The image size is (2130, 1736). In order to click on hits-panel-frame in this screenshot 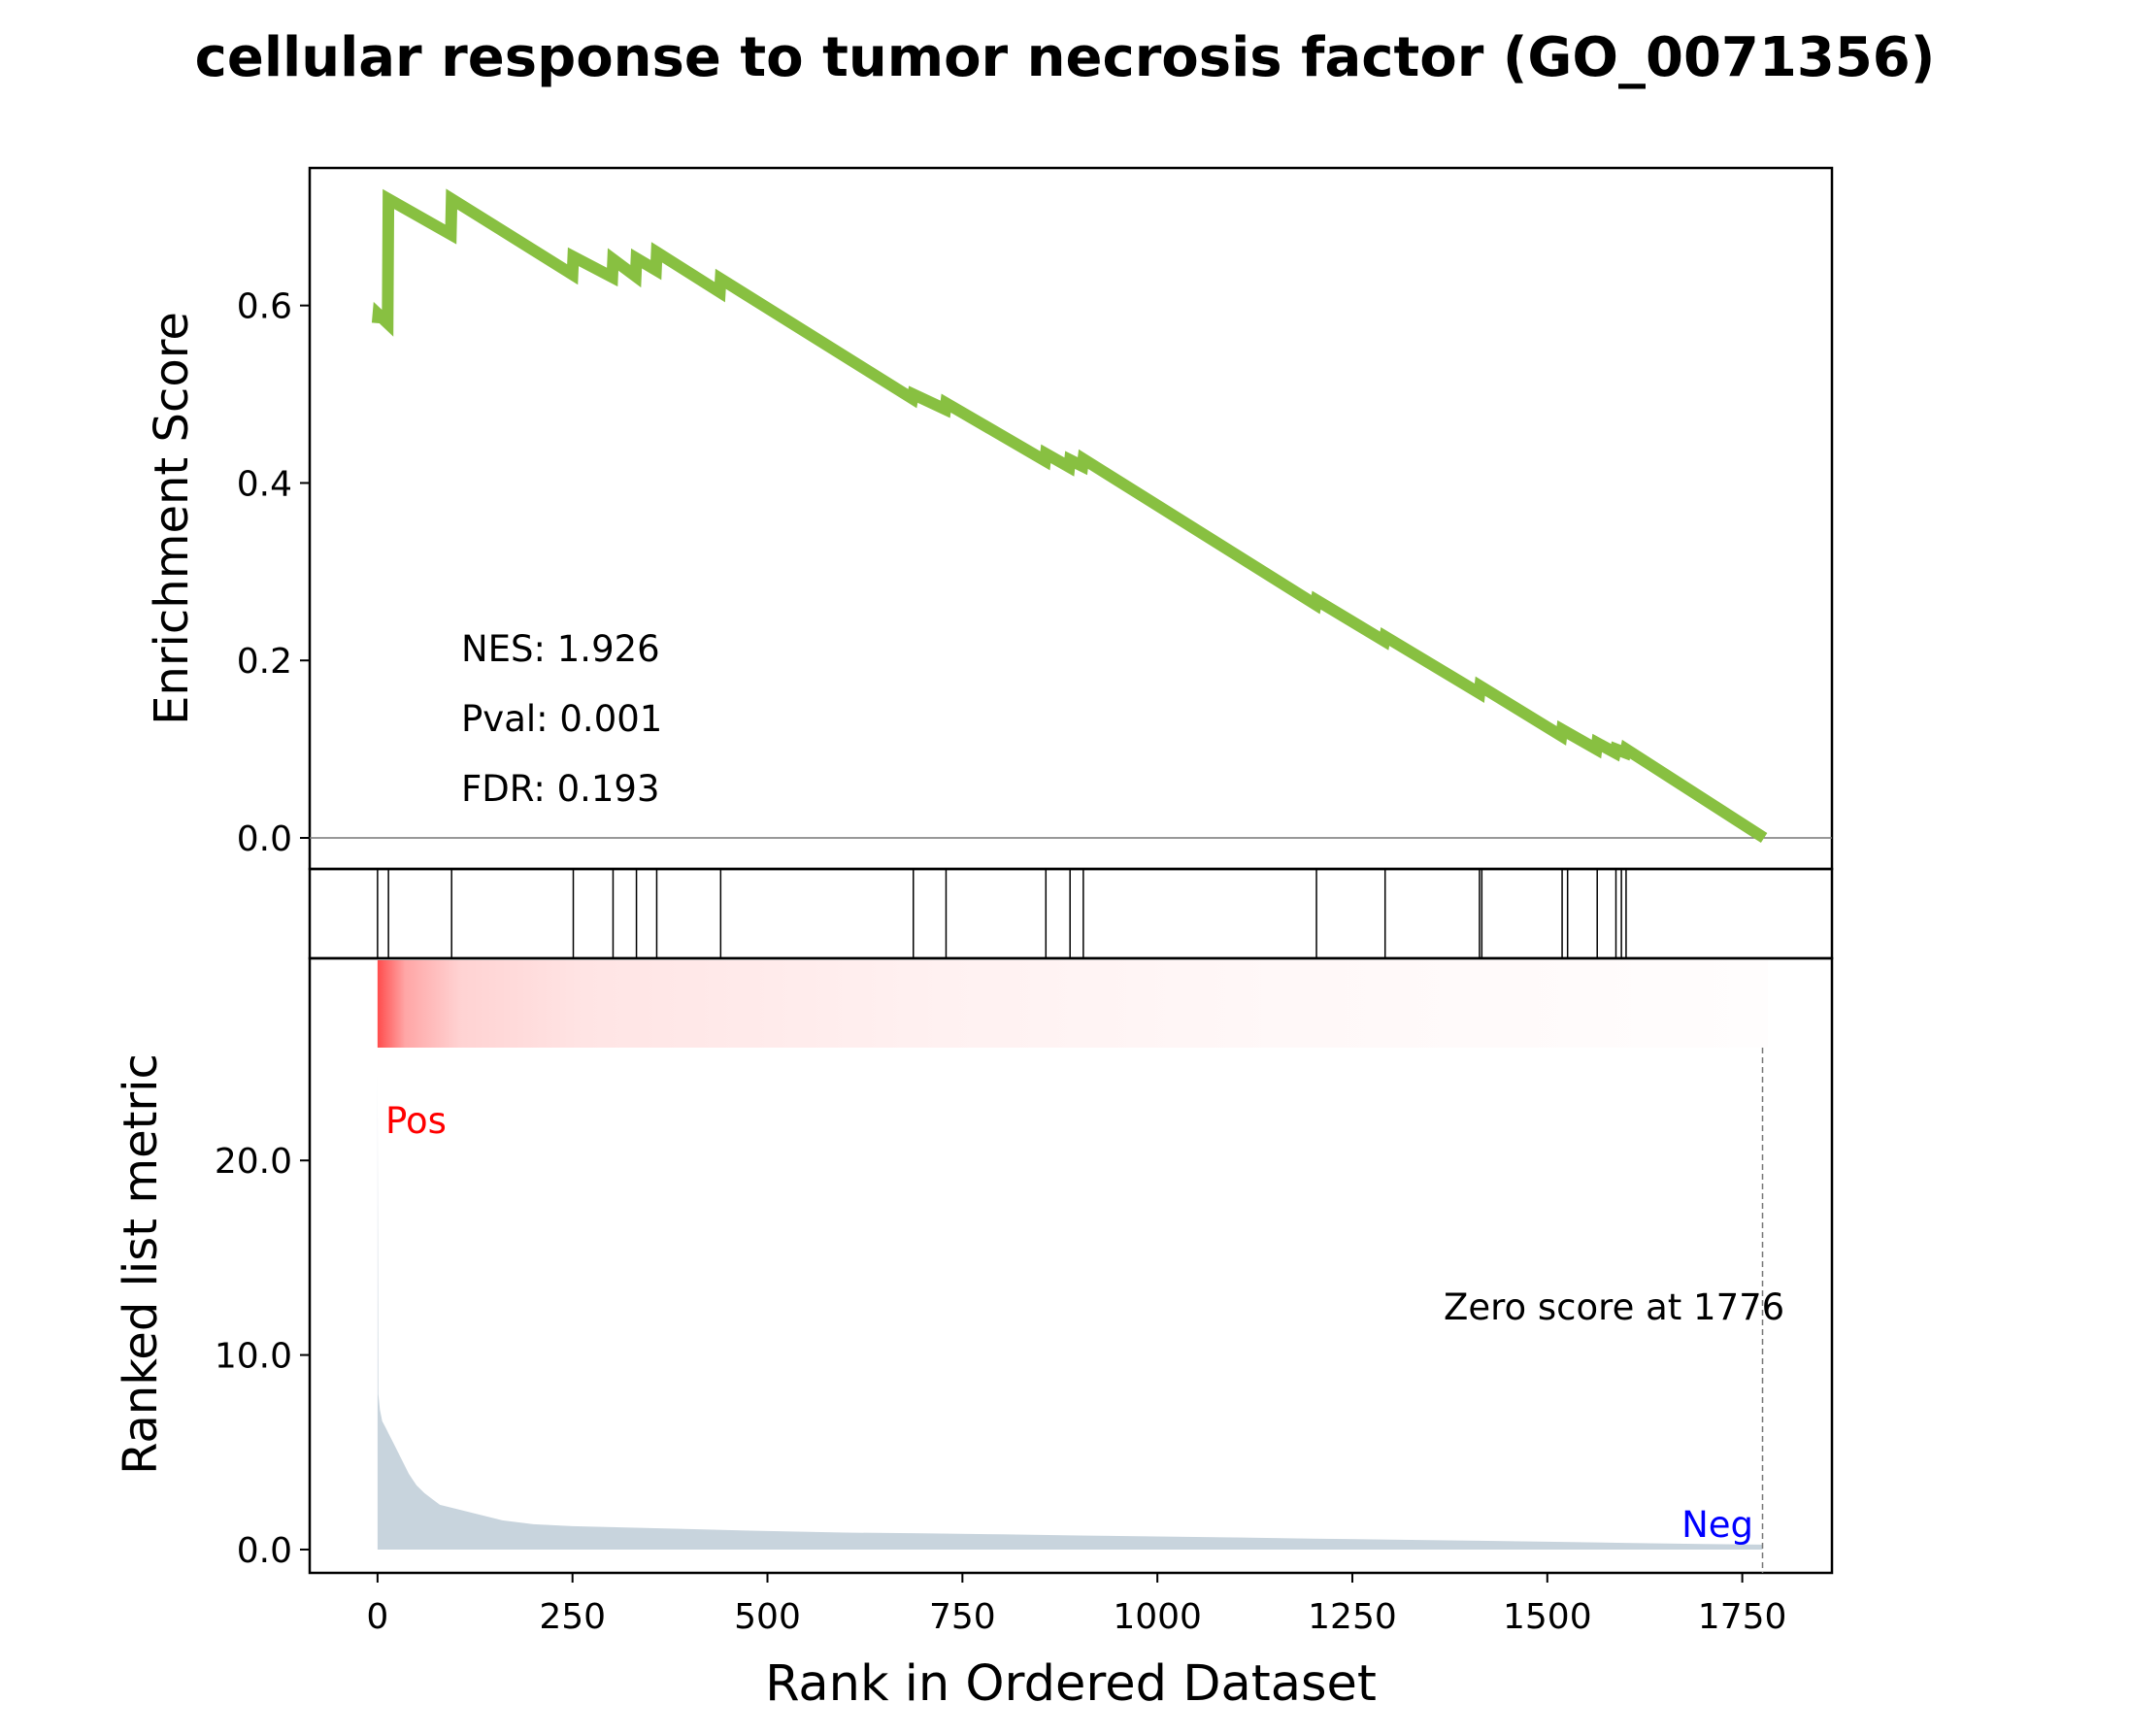, I will do `click(1071, 913)`.